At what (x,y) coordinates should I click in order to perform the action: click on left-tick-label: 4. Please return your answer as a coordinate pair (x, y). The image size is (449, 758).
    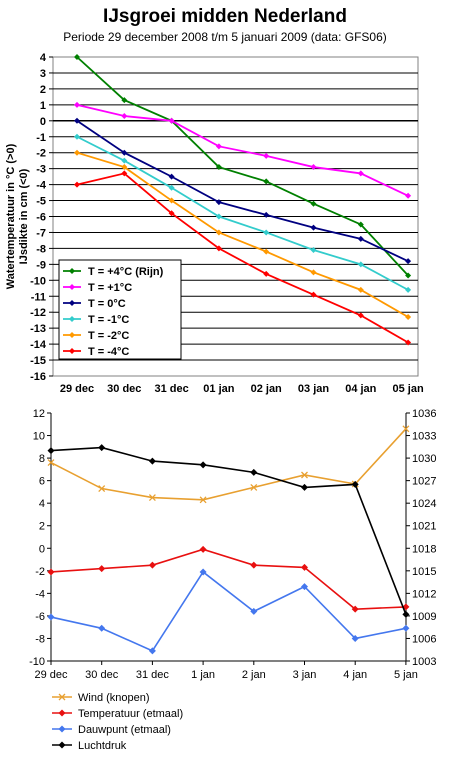
    Looking at the image, I should click on (42, 504).